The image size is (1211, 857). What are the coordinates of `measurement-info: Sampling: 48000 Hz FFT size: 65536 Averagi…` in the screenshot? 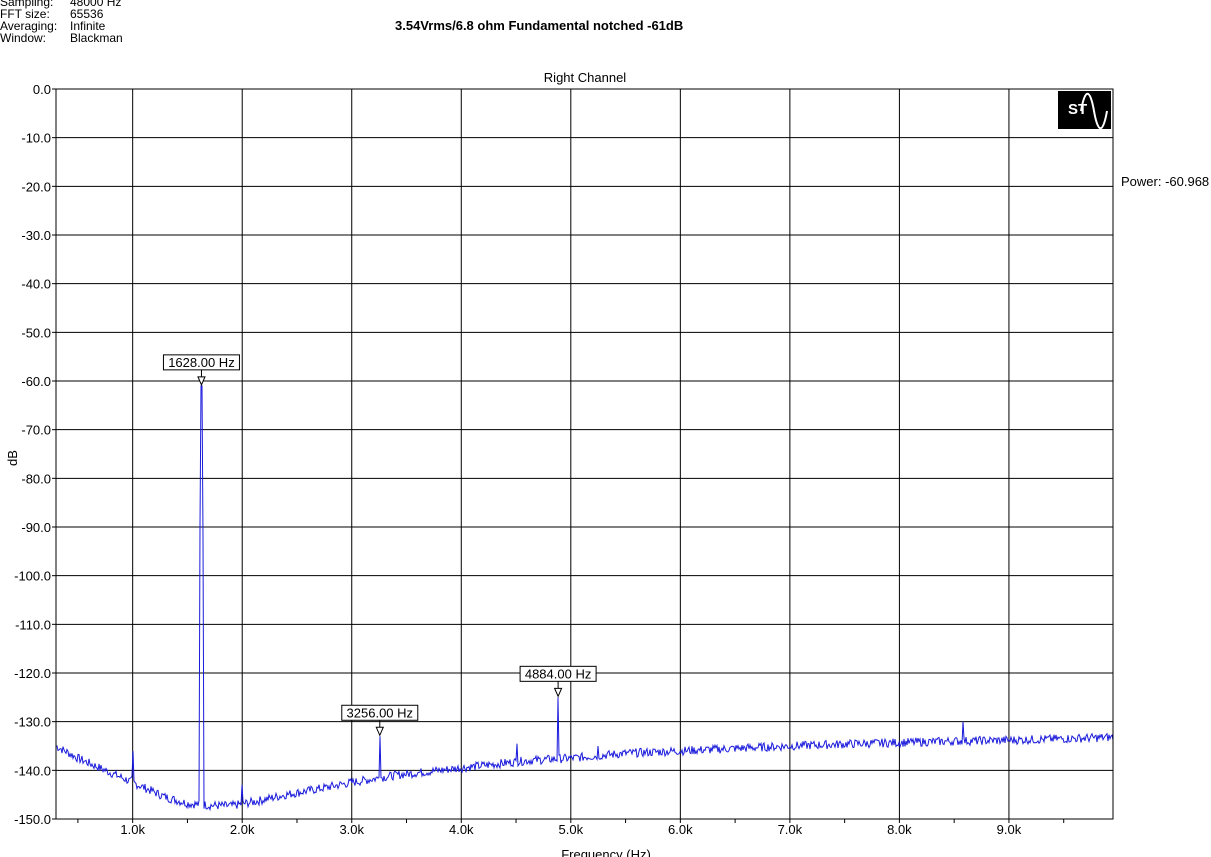 It's located at (61, 22).